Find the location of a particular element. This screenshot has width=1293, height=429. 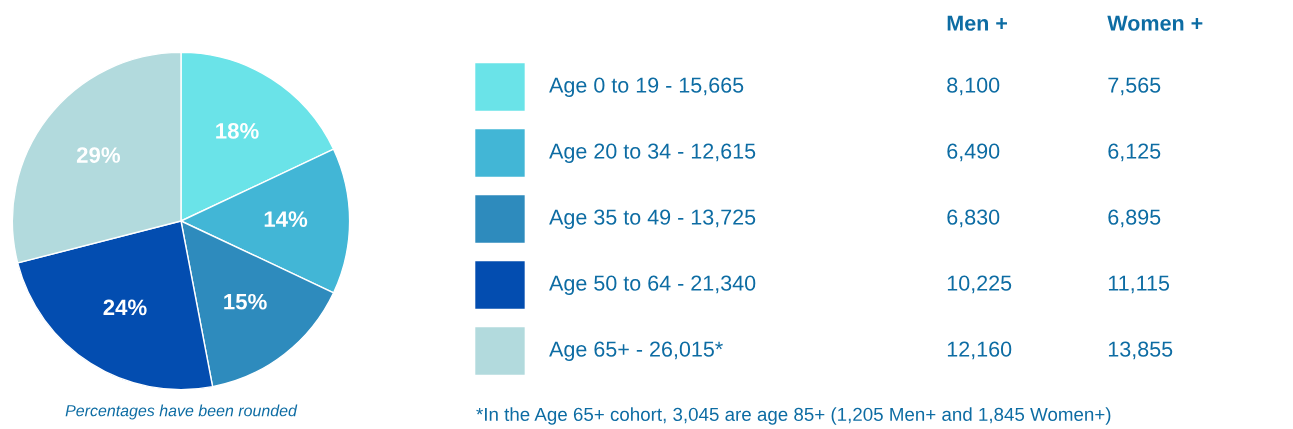

data-label: 15% is located at coordinates (245, 301).